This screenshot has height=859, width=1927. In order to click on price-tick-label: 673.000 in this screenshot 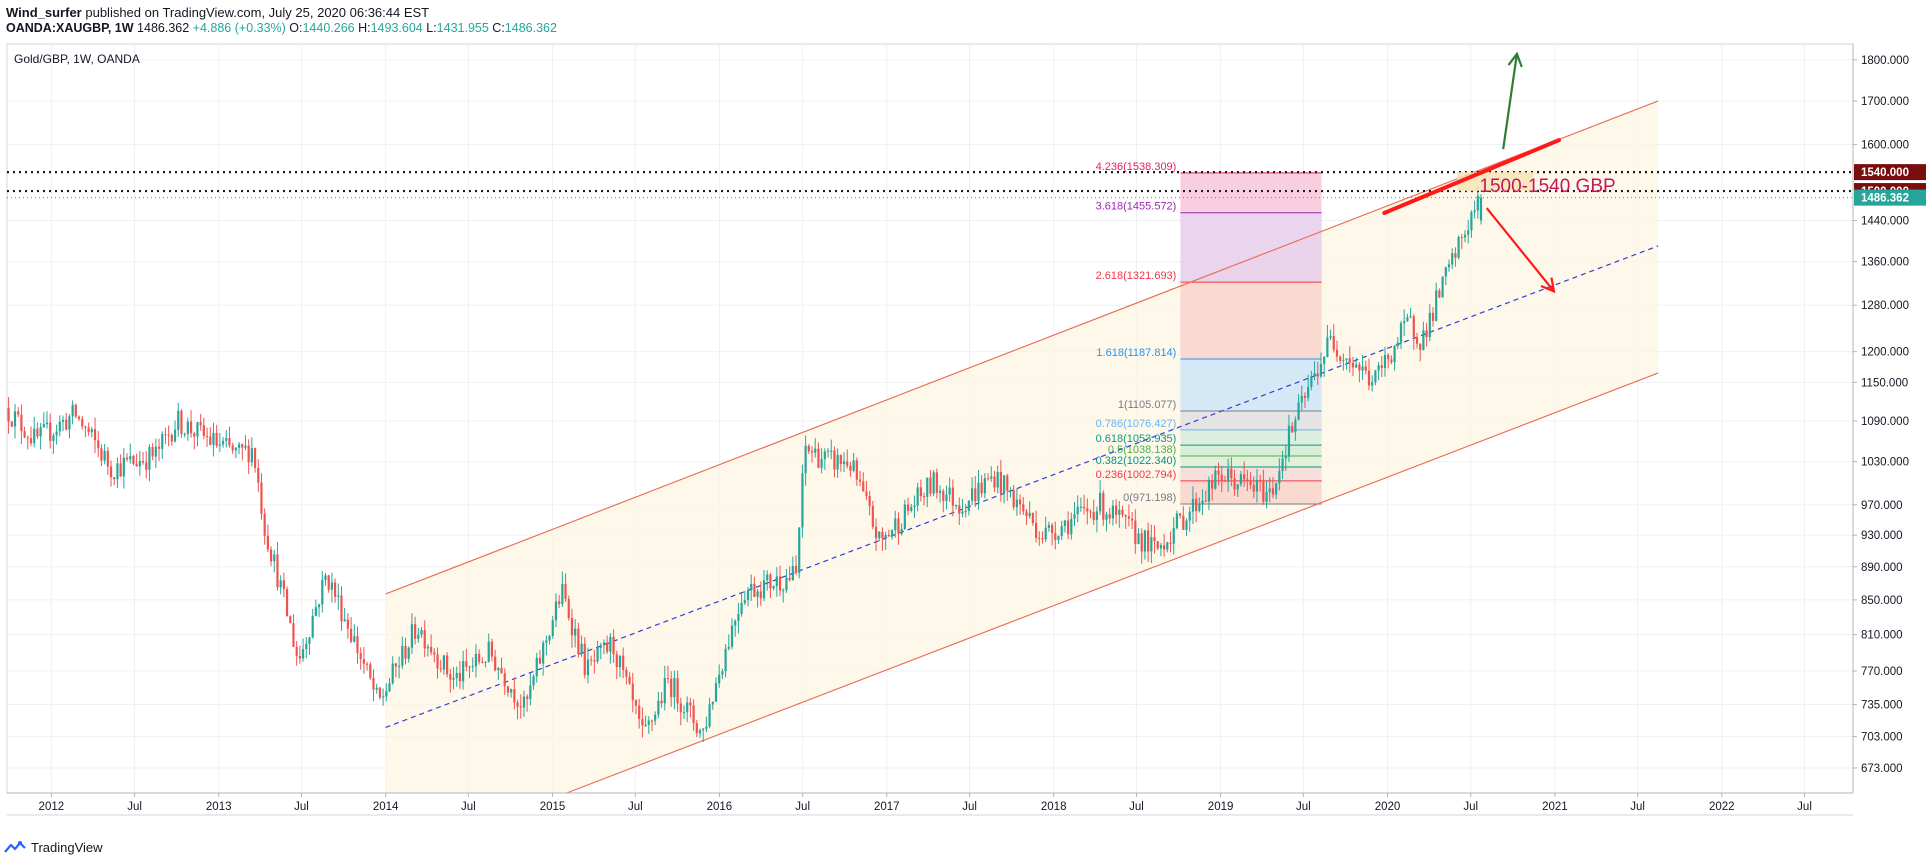, I will do `click(1882, 769)`.